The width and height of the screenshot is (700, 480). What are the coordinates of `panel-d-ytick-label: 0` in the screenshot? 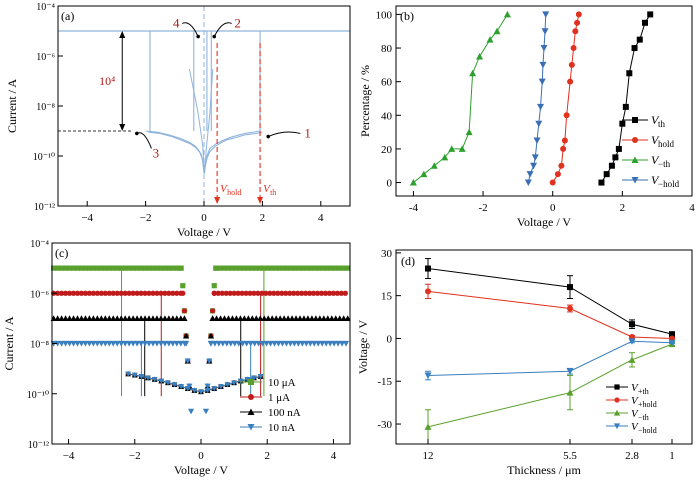 It's located at (390, 339).